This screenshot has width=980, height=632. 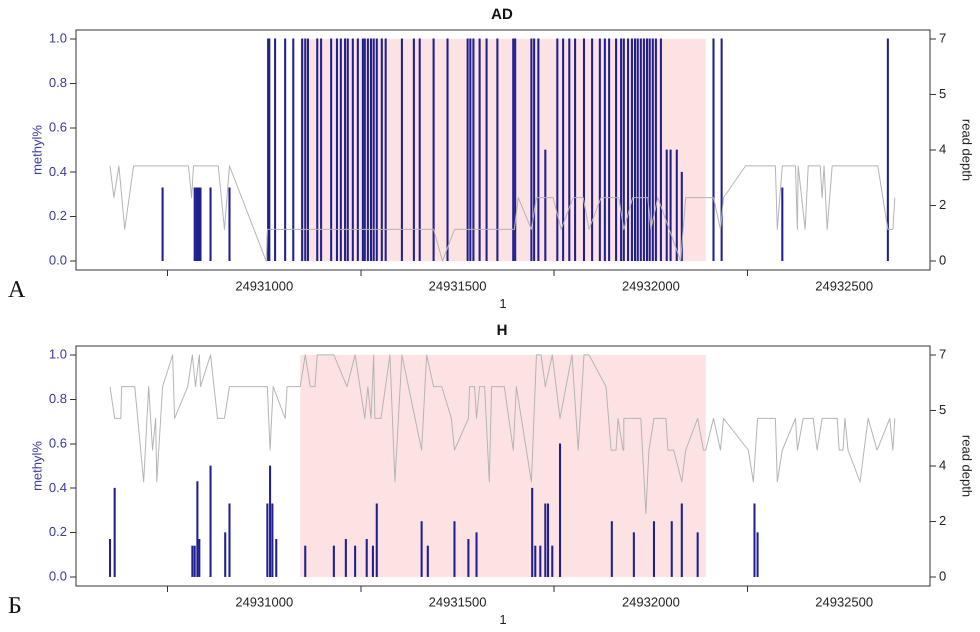 What do you see at coordinates (15, 606) in the screenshot?
I see `text: Б` at bounding box center [15, 606].